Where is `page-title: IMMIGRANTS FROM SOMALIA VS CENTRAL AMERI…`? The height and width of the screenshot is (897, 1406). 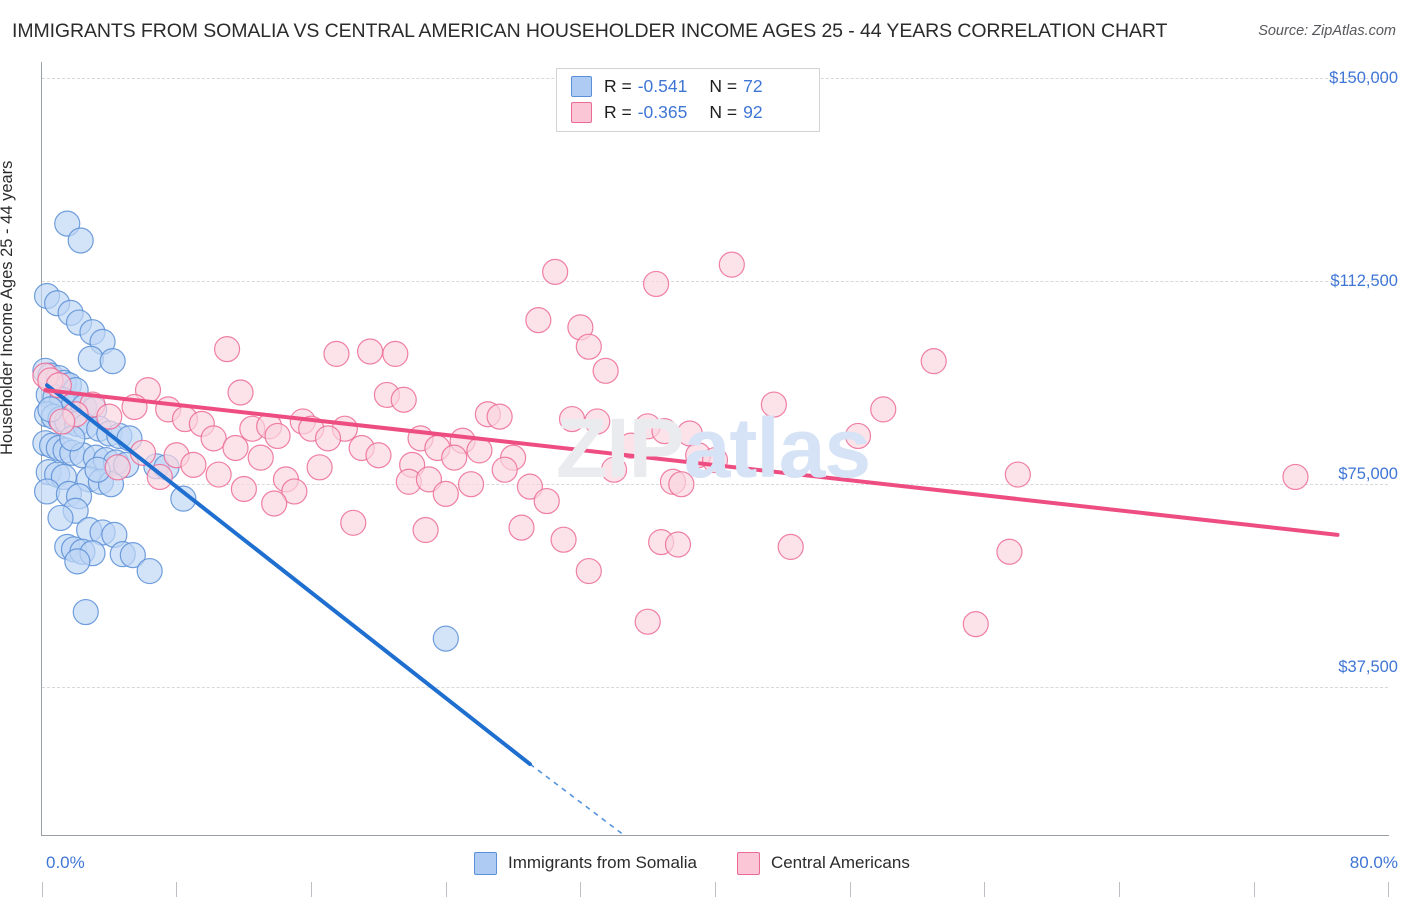 page-title: IMMIGRANTS FROM SOMALIA VS CENTRAL AMERI… is located at coordinates (590, 31).